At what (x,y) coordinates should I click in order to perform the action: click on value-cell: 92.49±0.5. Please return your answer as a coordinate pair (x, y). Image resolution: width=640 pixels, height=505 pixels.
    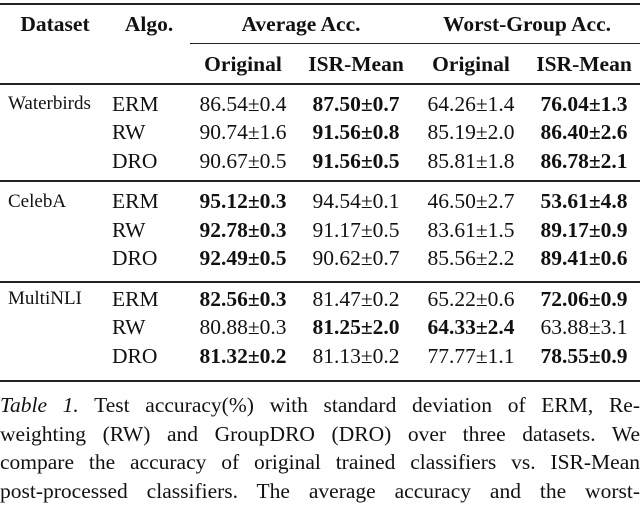
    Looking at the image, I should click on (243, 262).